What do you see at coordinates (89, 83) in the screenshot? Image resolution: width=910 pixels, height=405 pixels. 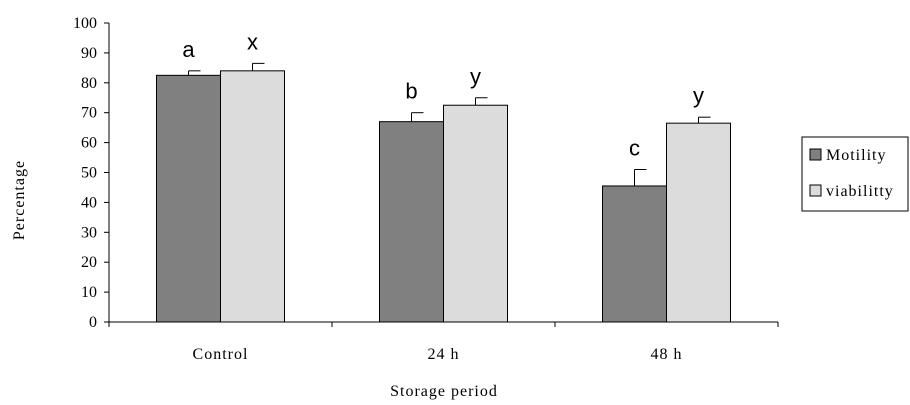 I see `y-tick-label: 80` at bounding box center [89, 83].